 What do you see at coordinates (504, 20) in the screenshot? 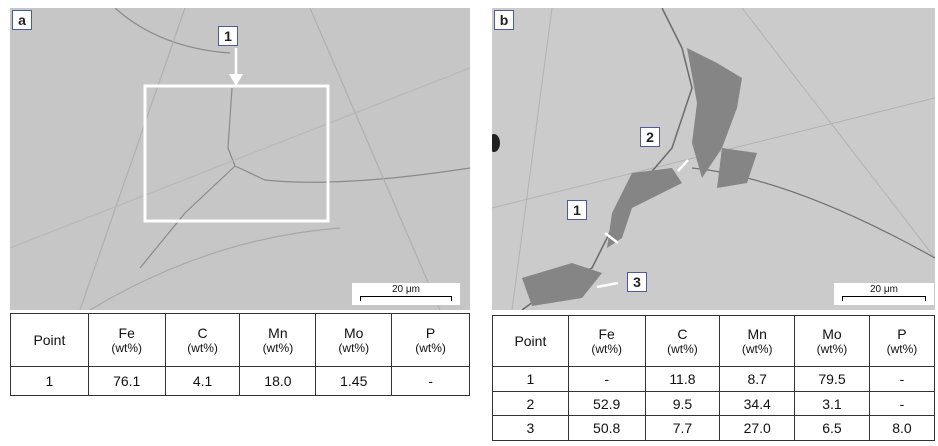
I see `panel-label: b` at bounding box center [504, 20].